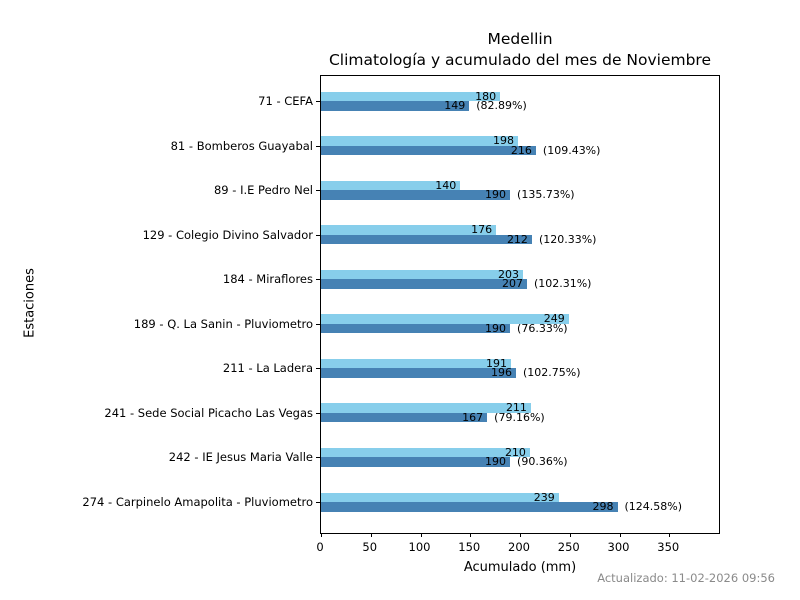 Image resolution: width=800 pixels, height=600 pixels. What do you see at coordinates (562, 284) in the screenshot?
I see `percent-label: (102.31%)` at bounding box center [562, 284].